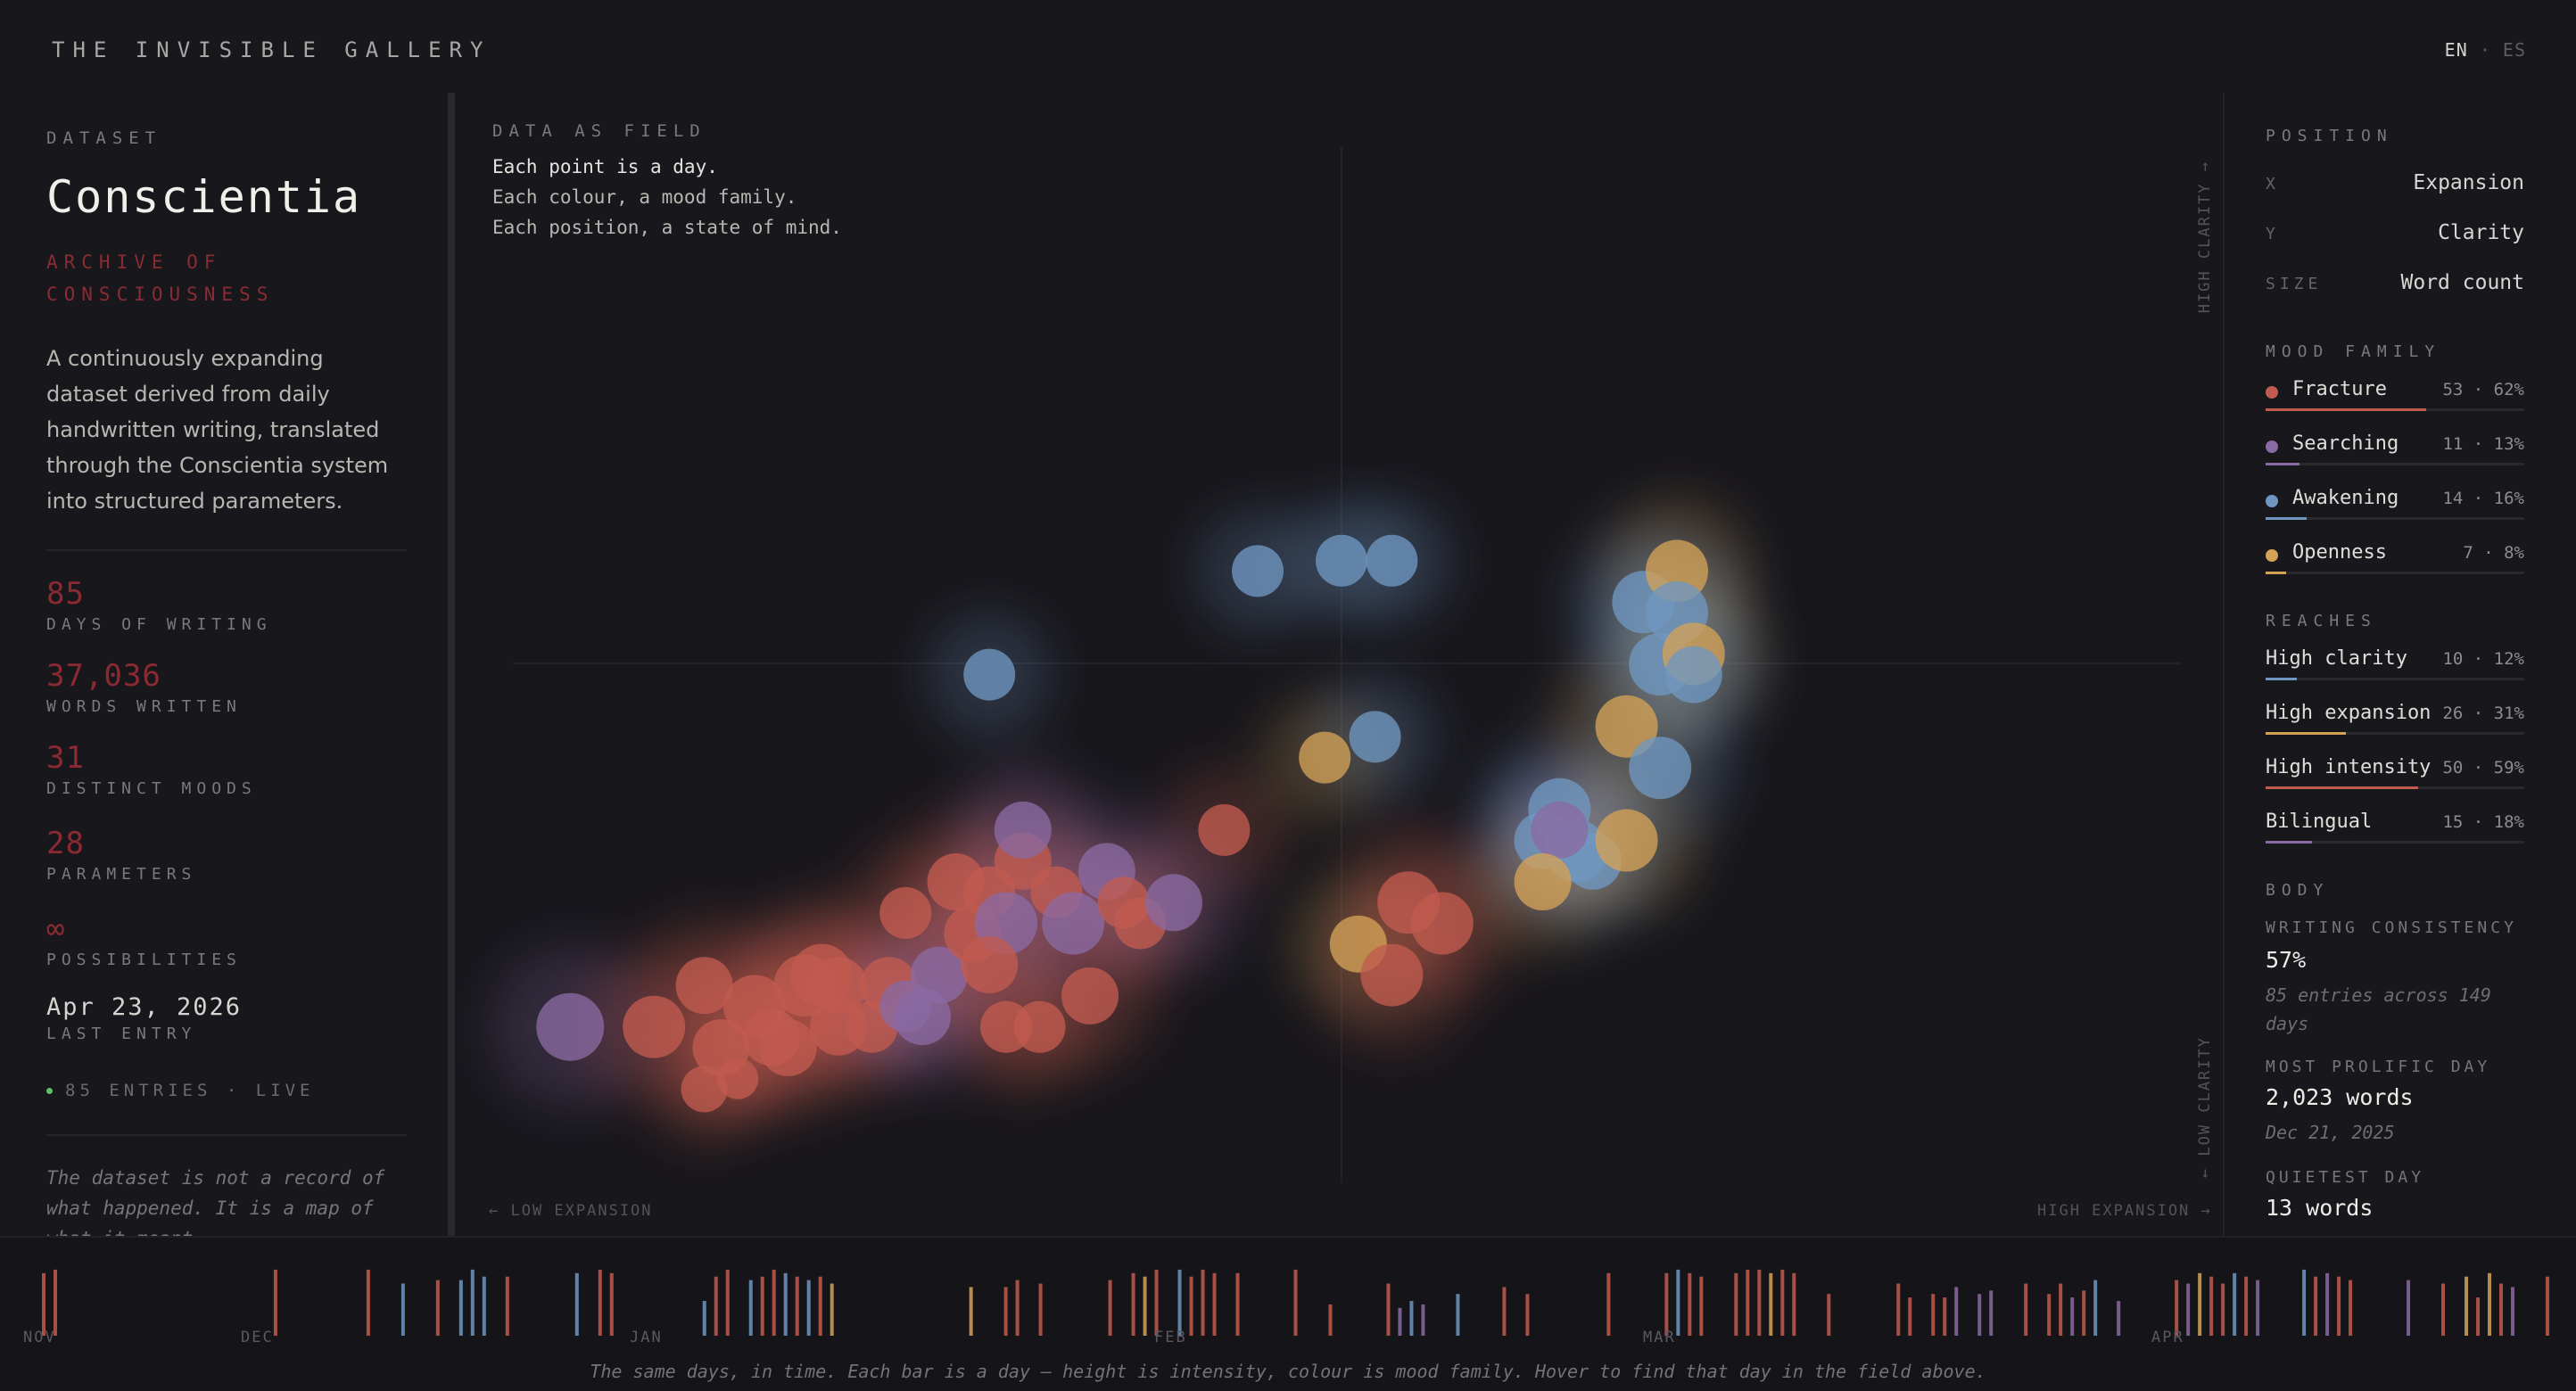  What do you see at coordinates (1288, 1297) in the screenshot?
I see `timeline-bars` at bounding box center [1288, 1297].